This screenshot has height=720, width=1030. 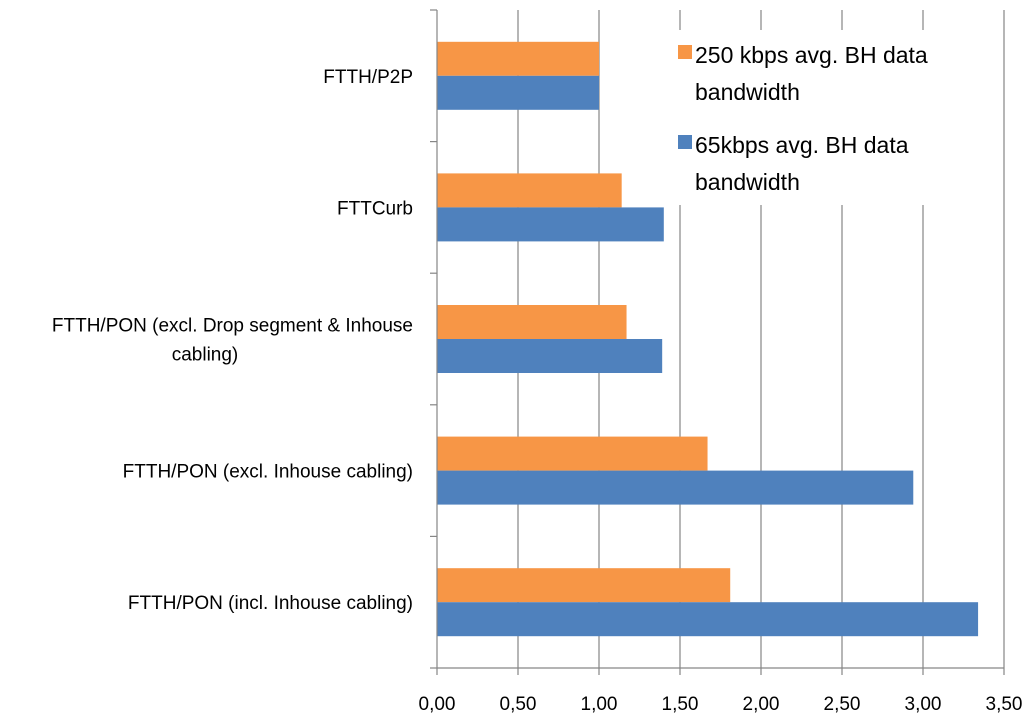 I want to click on x-tick-label: 3,00, so click(x=923, y=704).